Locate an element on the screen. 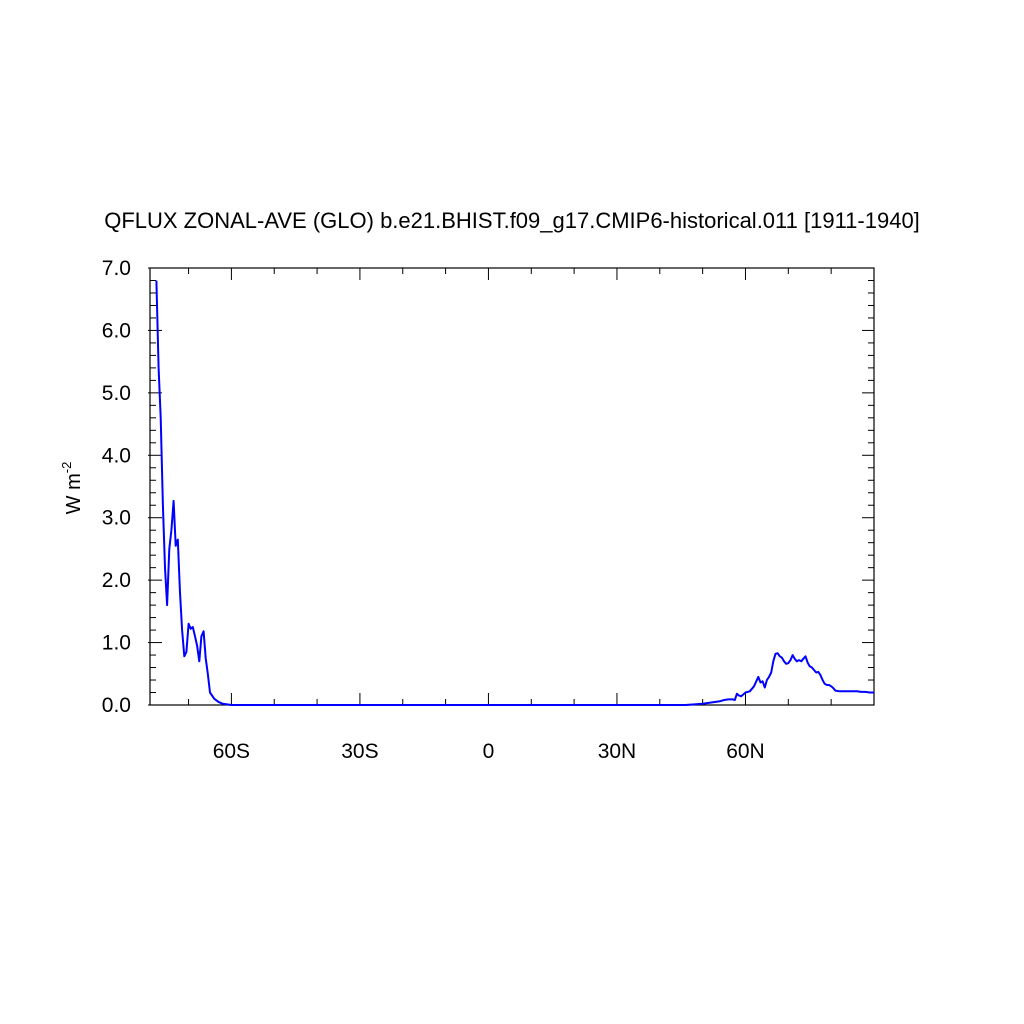 The height and width of the screenshot is (1024, 1024). y-tick-label: 7.0 is located at coordinates (116, 268).